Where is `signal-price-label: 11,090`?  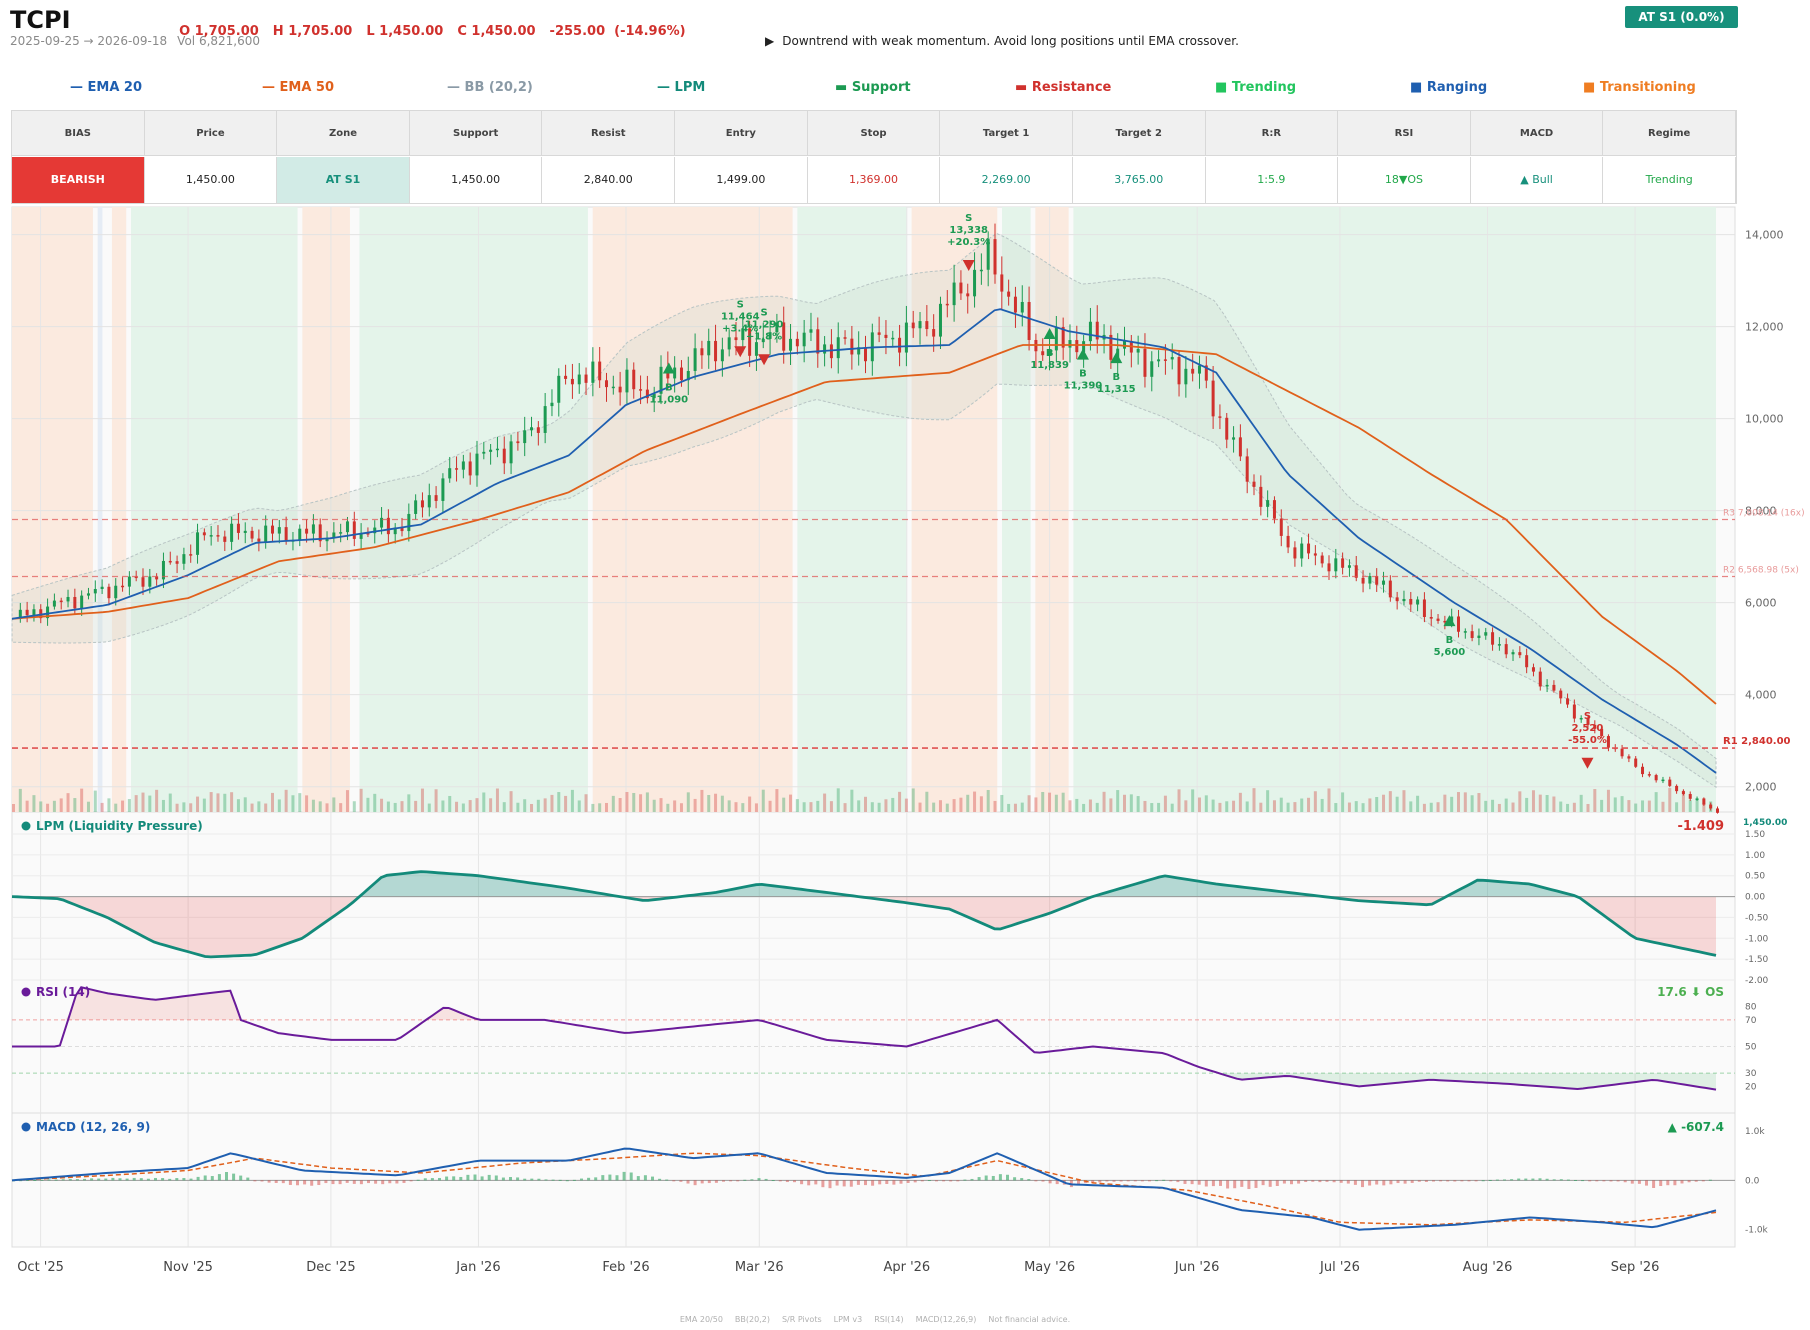 signal-price-label: 11,090 is located at coordinates (669, 399).